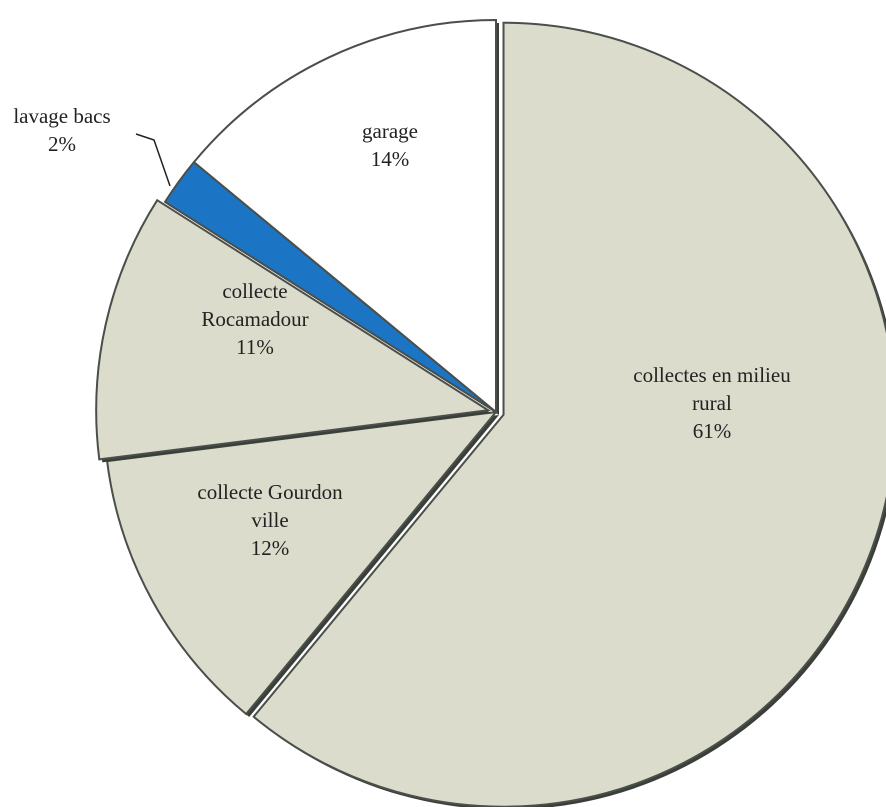  I want to click on slice-name-line: garage, so click(390, 131).